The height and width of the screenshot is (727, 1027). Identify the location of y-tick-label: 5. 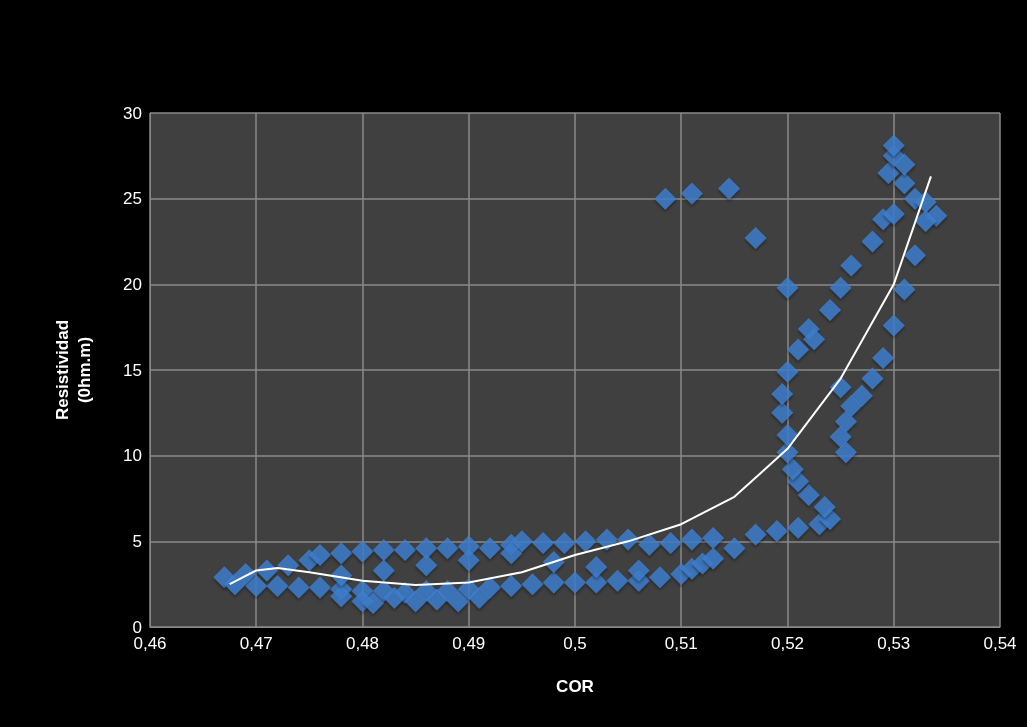
(137, 541).